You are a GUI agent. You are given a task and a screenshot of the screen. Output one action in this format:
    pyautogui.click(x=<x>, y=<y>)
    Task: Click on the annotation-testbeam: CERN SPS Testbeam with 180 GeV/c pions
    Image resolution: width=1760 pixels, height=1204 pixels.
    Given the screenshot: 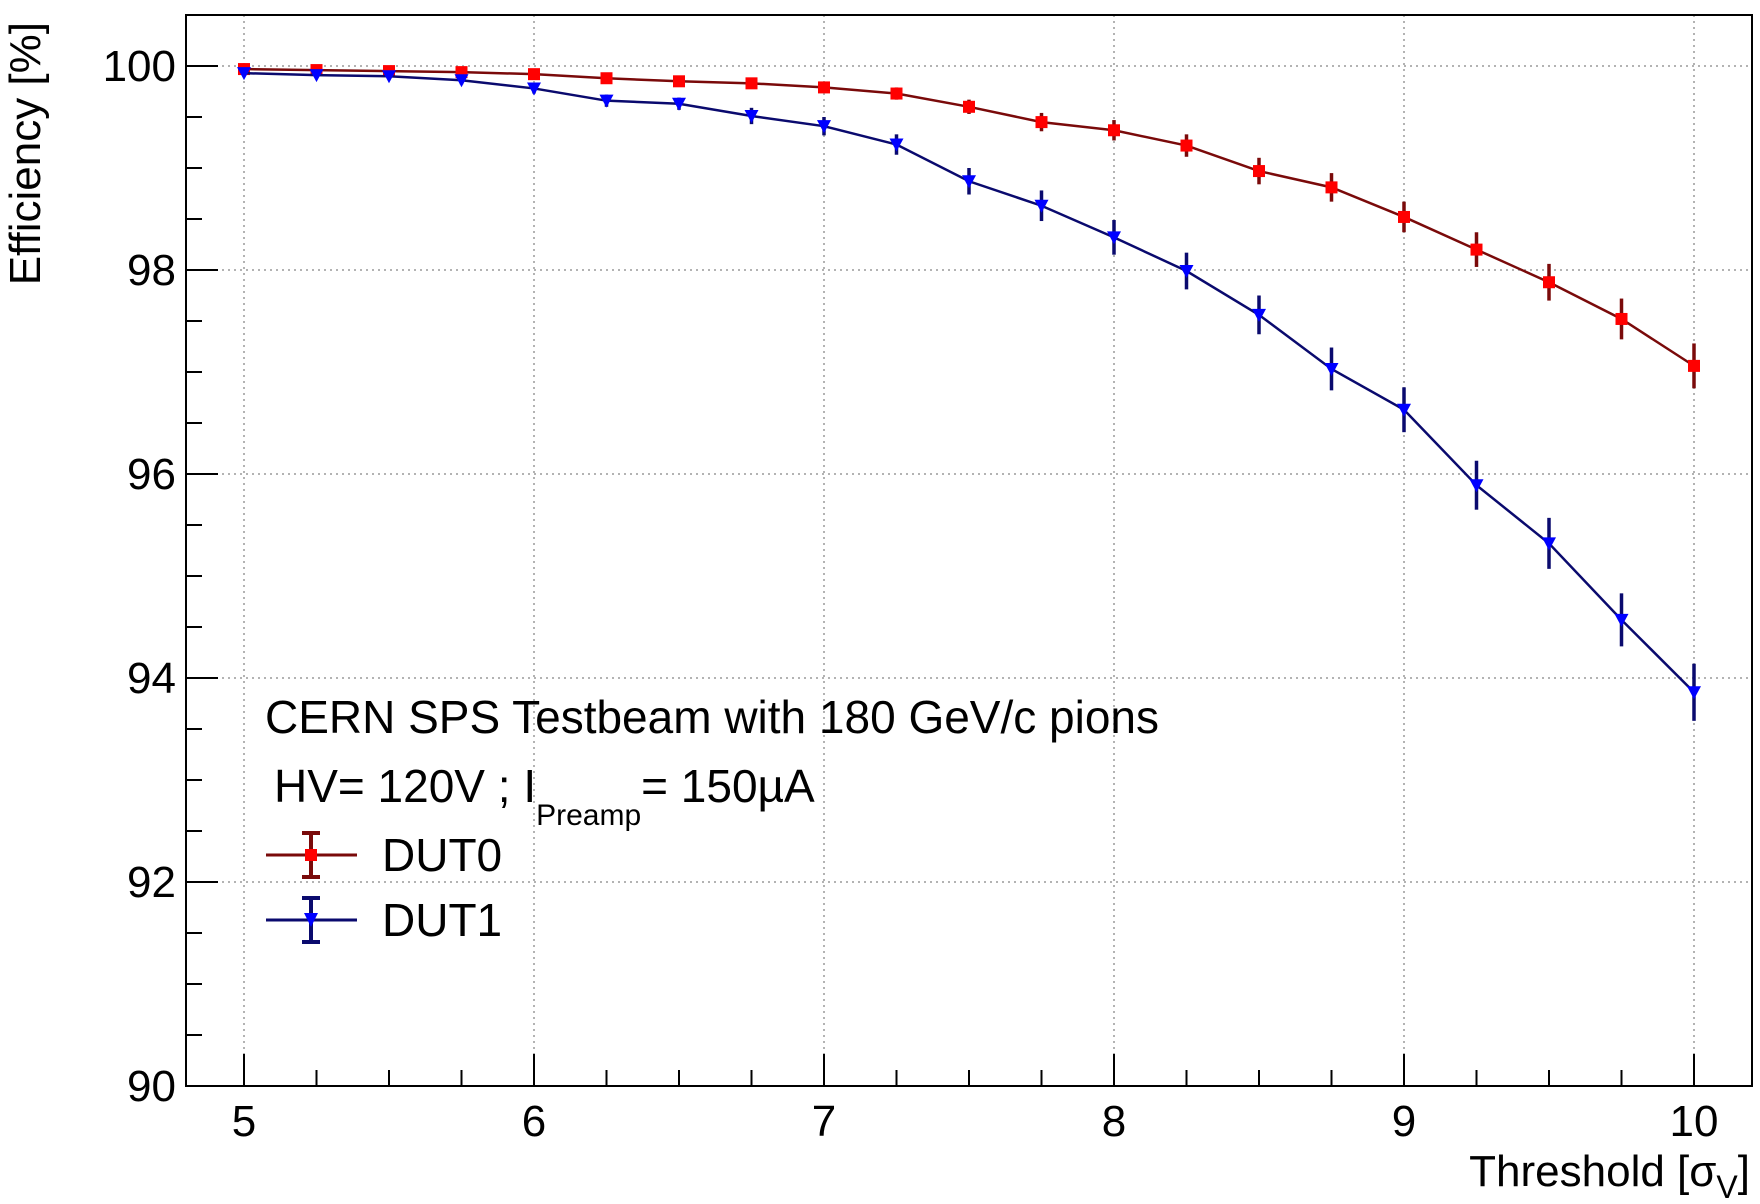 What is the action you would take?
    pyautogui.click(x=712, y=717)
    